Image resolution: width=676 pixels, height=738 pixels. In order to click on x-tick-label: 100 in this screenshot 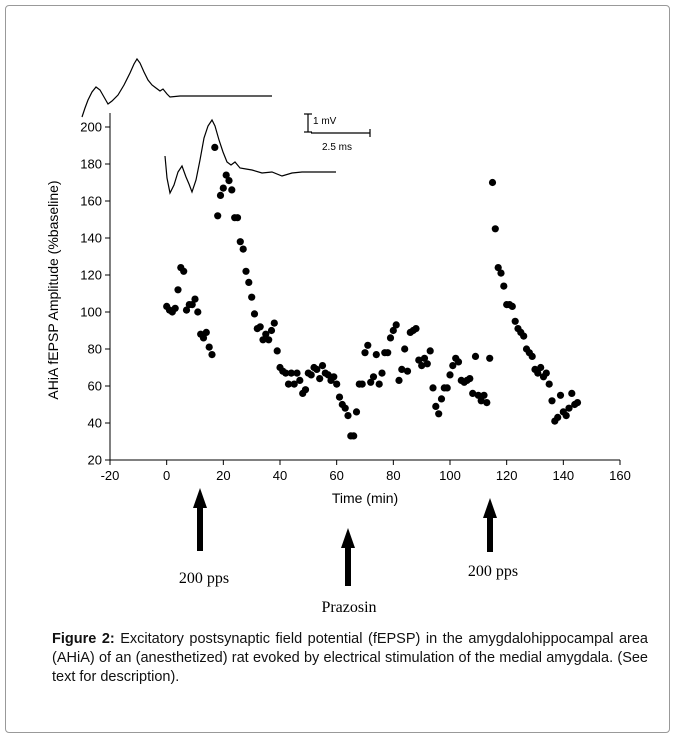, I will do `click(450, 475)`.